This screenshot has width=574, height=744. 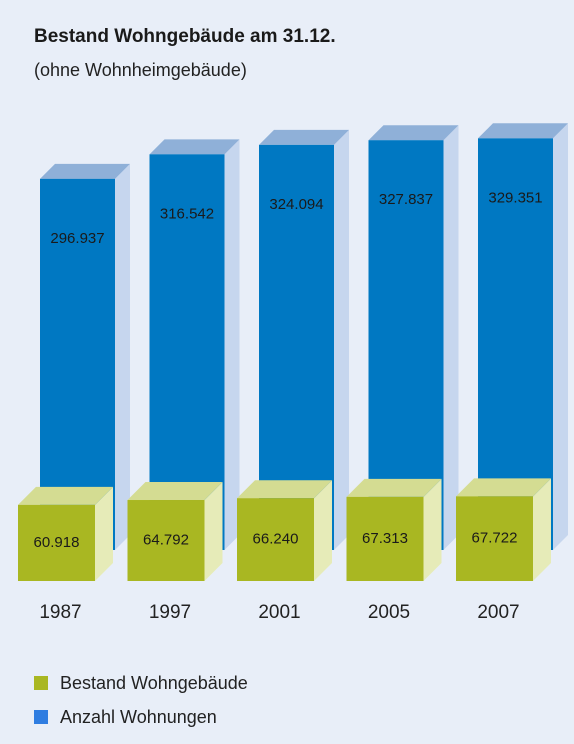 What do you see at coordinates (41, 683) in the screenshot?
I see `legend-swatch-bestand` at bounding box center [41, 683].